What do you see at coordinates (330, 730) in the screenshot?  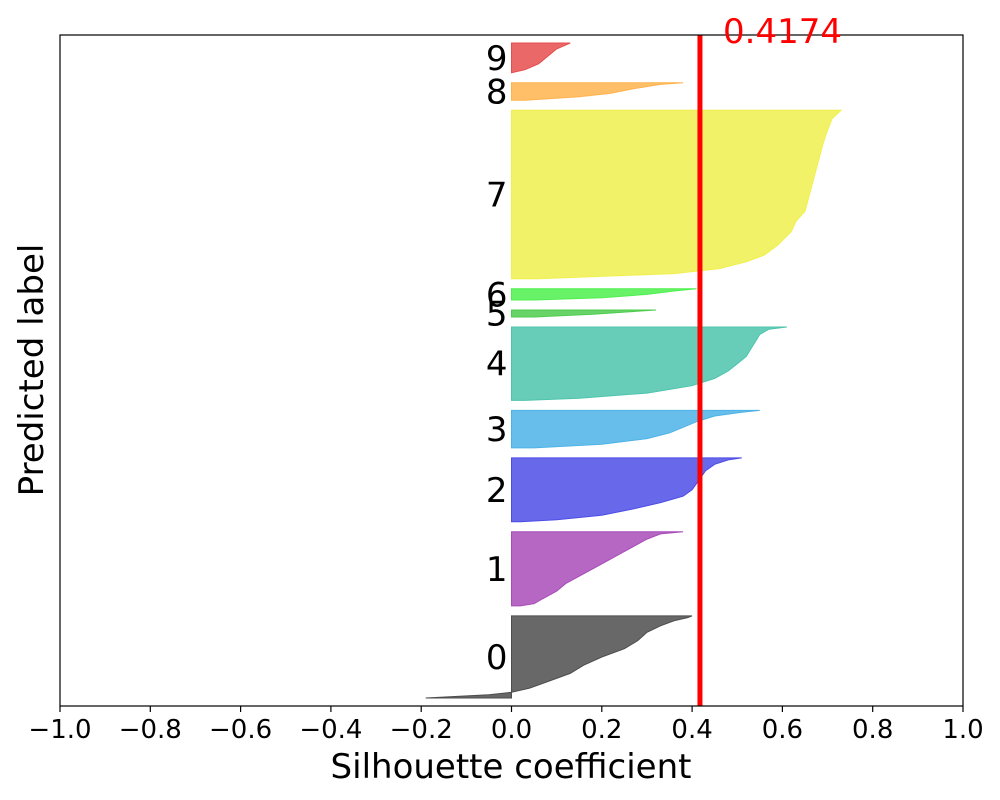 I see `x-tick-label: −0.4` at bounding box center [330, 730].